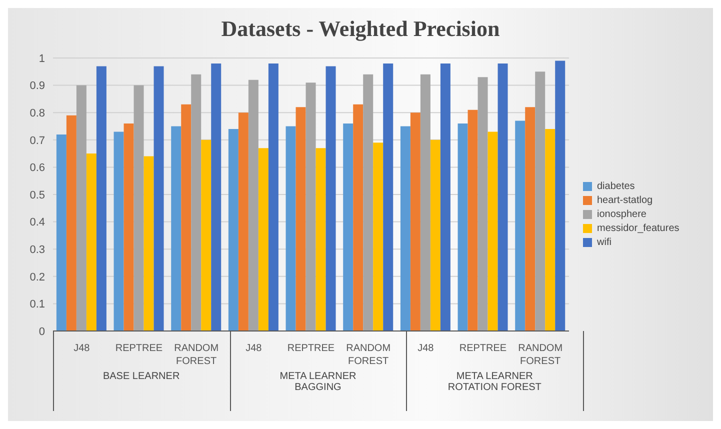  What do you see at coordinates (141, 376) in the screenshot?
I see `text: BASE LEARNER` at bounding box center [141, 376].